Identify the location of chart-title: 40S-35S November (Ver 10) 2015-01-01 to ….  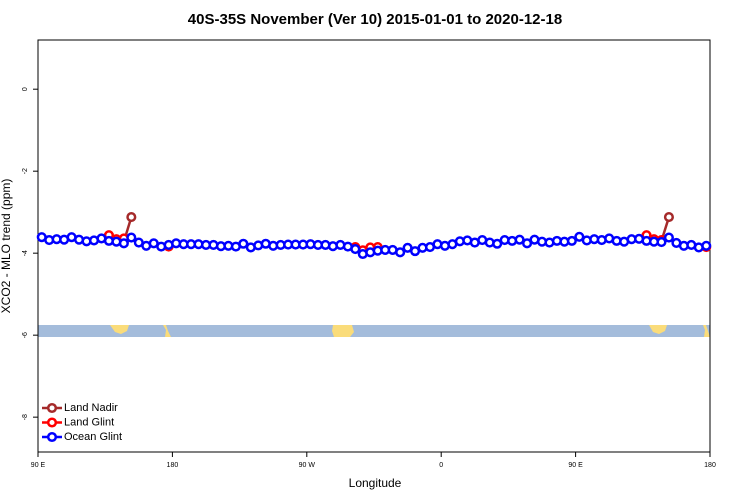
(375, 19).